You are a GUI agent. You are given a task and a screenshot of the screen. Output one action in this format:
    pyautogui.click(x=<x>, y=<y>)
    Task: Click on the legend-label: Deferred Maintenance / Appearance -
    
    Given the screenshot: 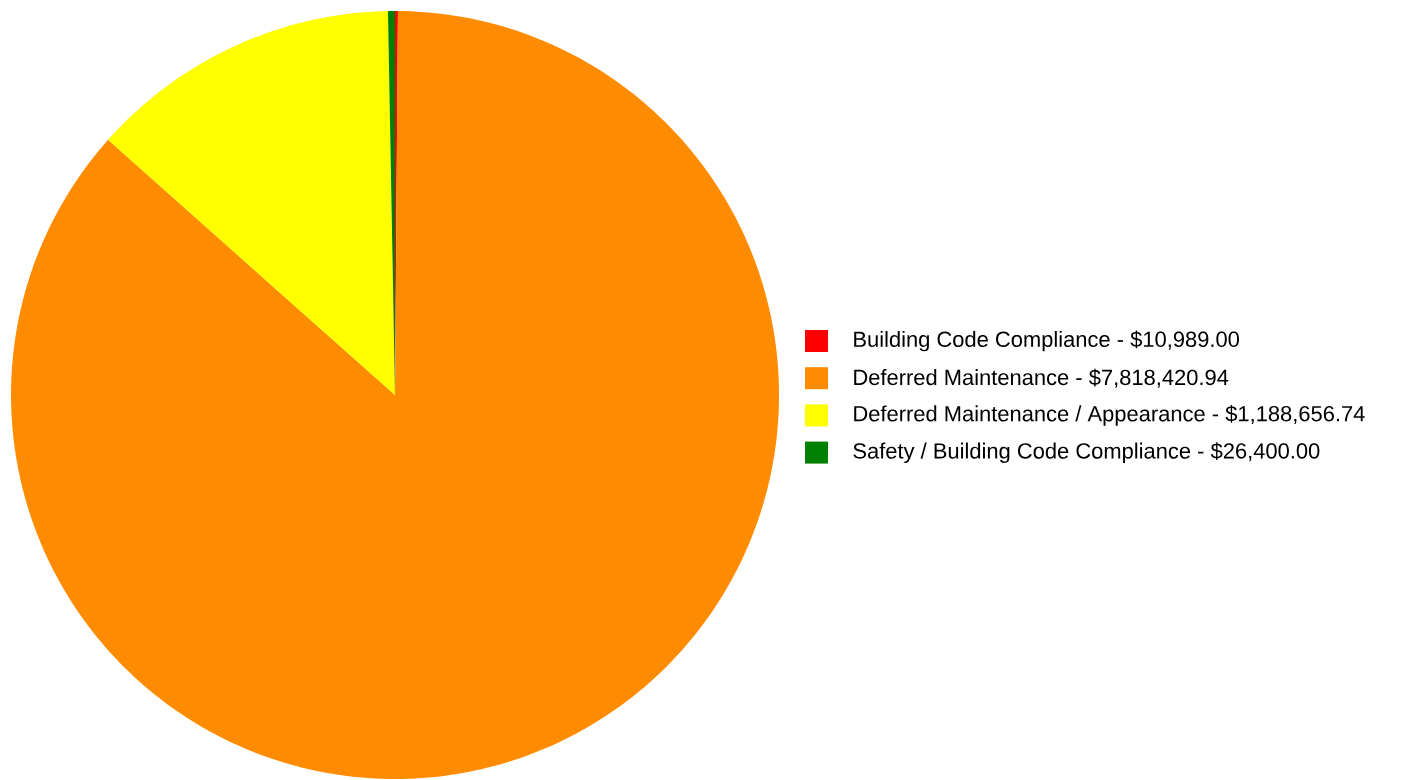 What is the action you would take?
    pyautogui.click(x=1036, y=415)
    